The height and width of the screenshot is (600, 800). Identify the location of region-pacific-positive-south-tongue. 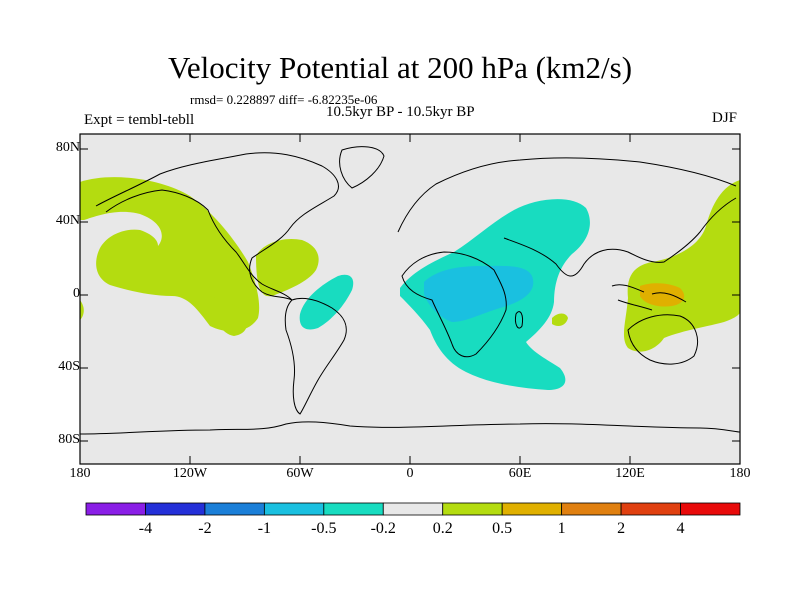
(229, 316).